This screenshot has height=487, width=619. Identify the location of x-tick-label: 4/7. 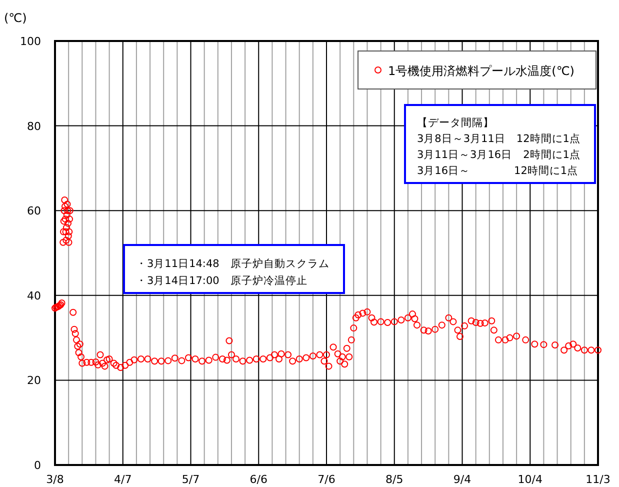
(123, 479).